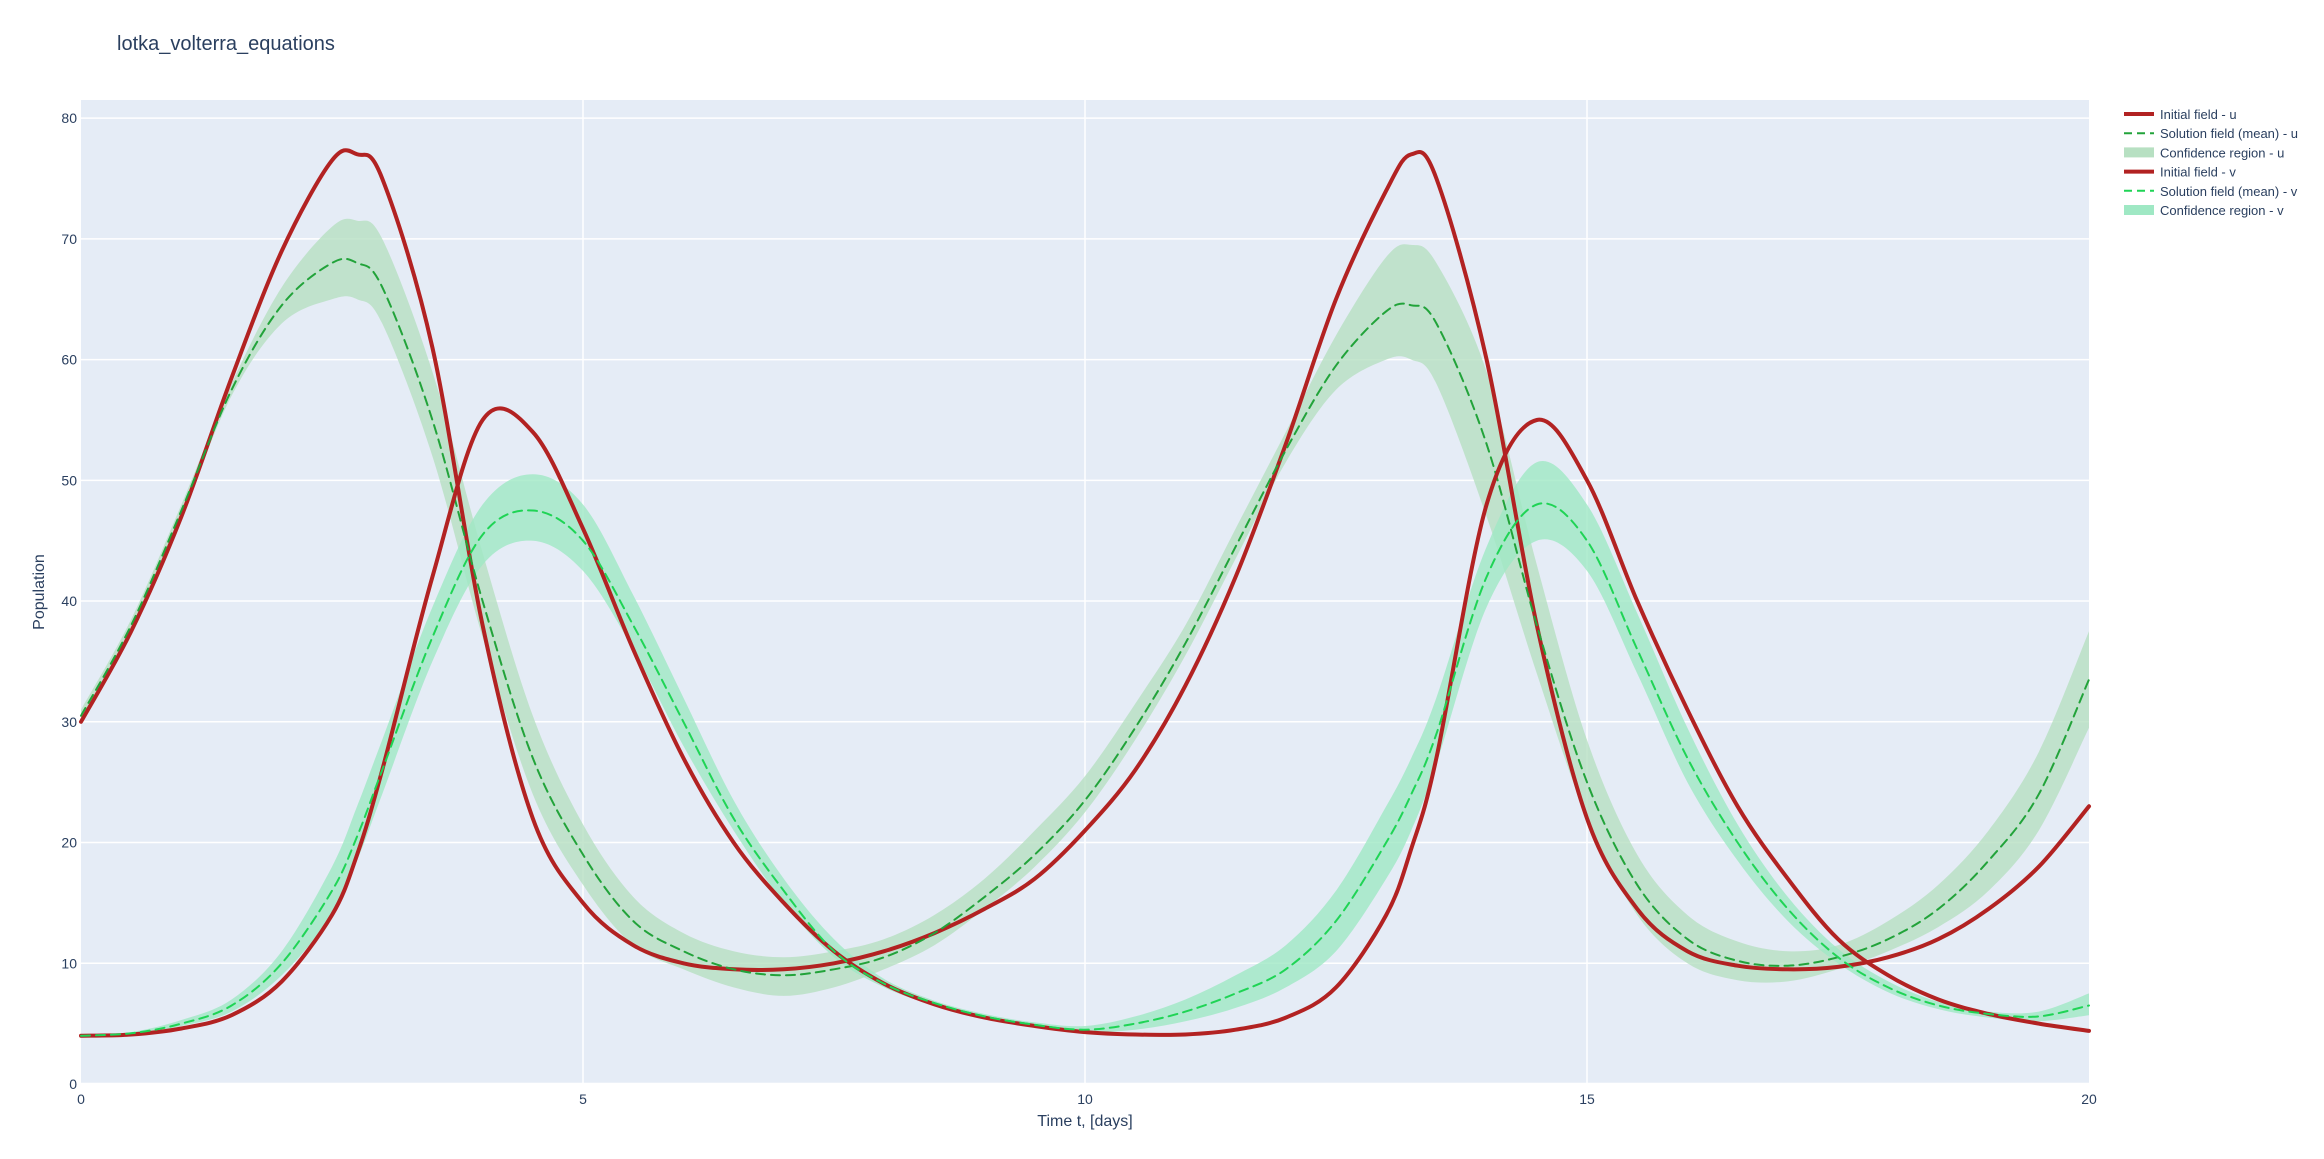 Image resolution: width=2324 pixels, height=1159 pixels. What do you see at coordinates (69, 843) in the screenshot?
I see `y-tick-label: 20` at bounding box center [69, 843].